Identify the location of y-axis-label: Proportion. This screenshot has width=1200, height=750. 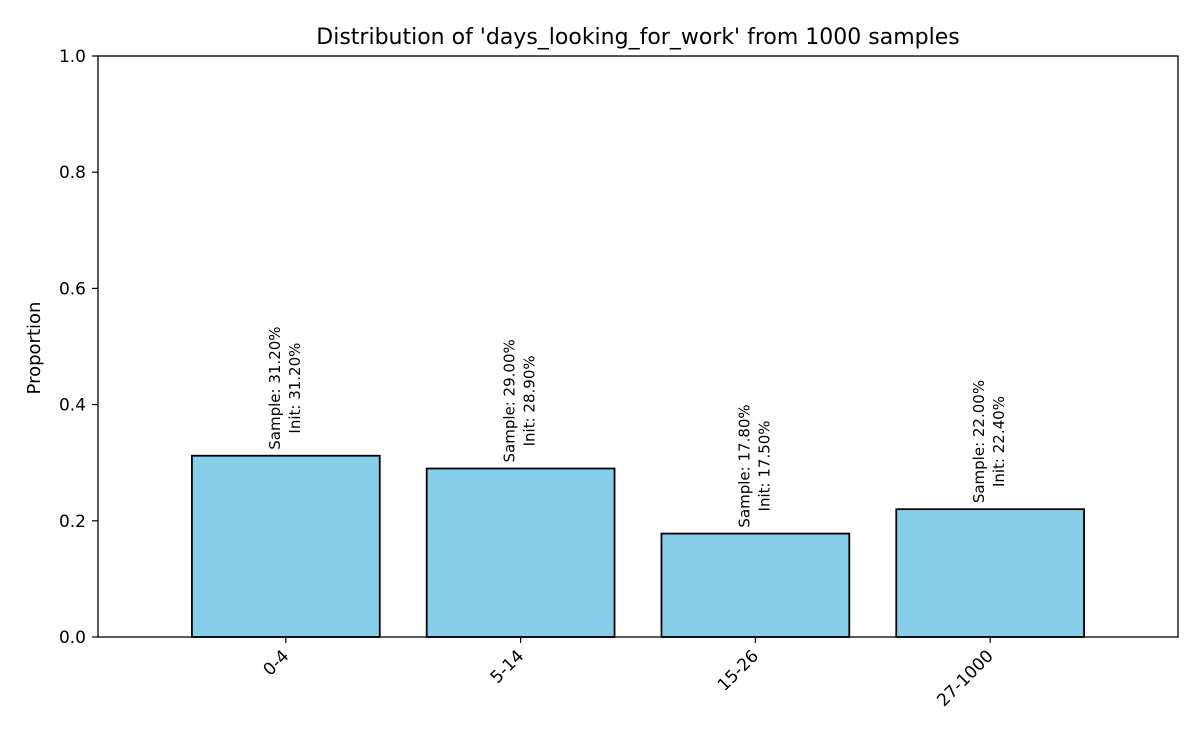
(34, 348).